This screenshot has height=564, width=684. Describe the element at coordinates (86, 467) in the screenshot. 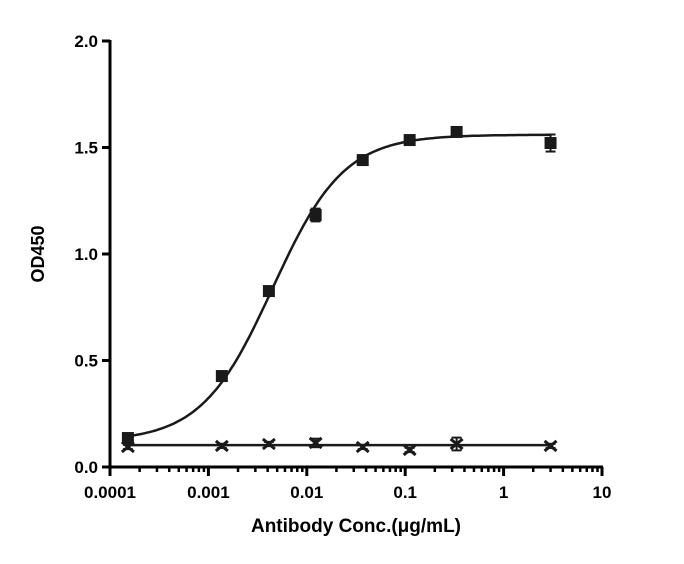

I see `y-tick-label: 0.0` at that location.